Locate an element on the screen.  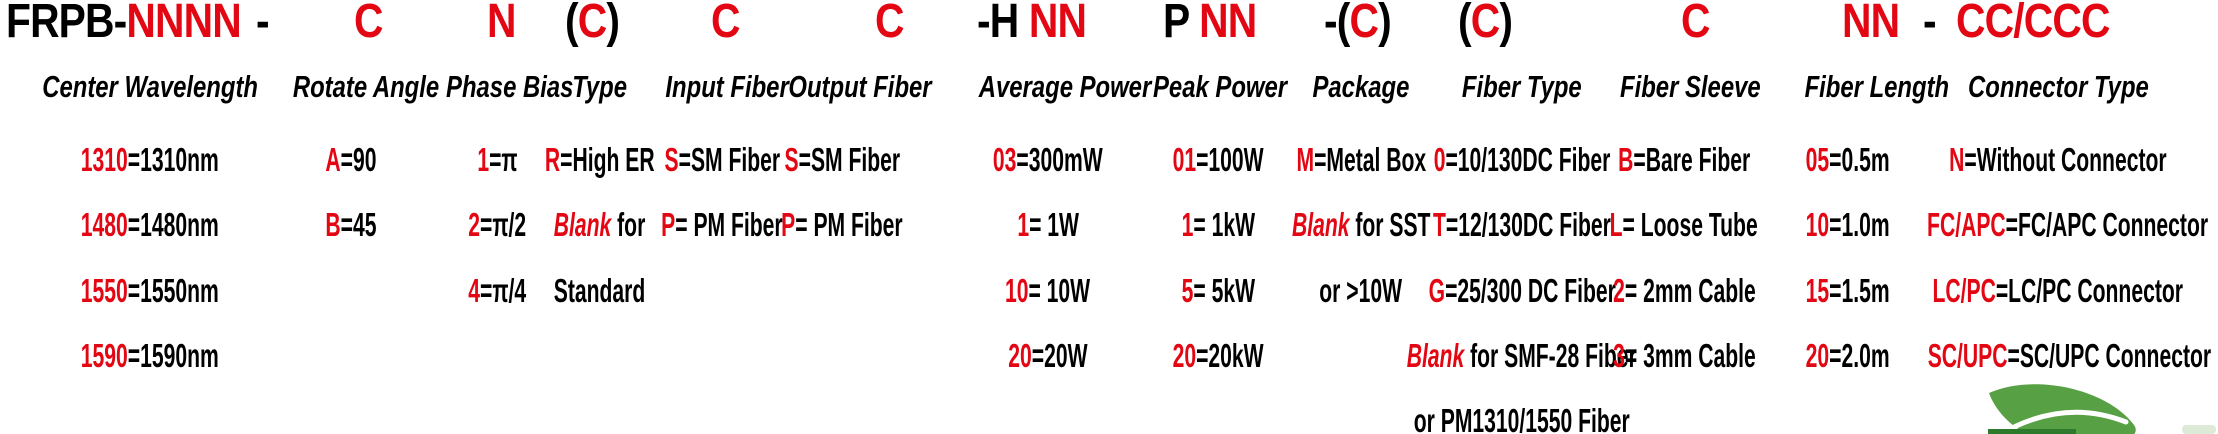
option-row: R=High ER is located at coordinates (600, 159).